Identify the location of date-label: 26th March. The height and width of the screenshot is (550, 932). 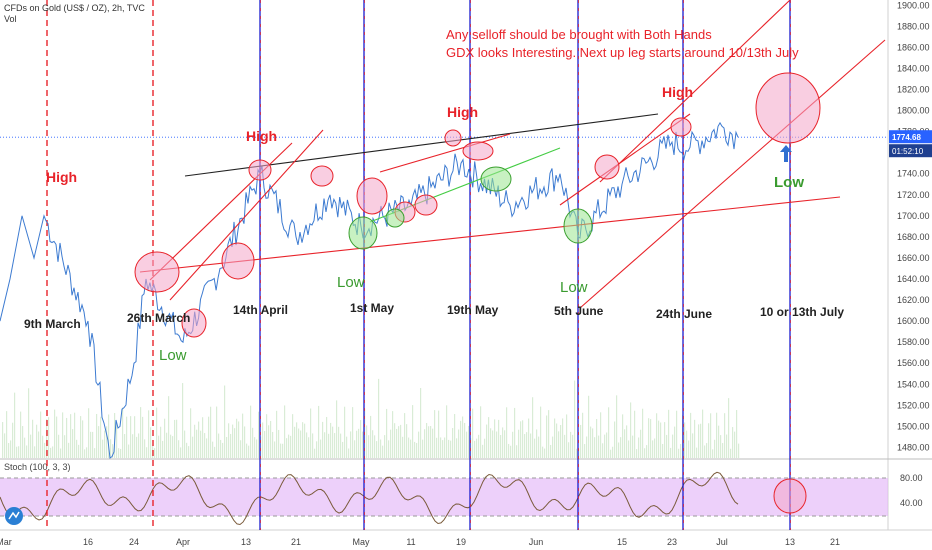
(158, 318).